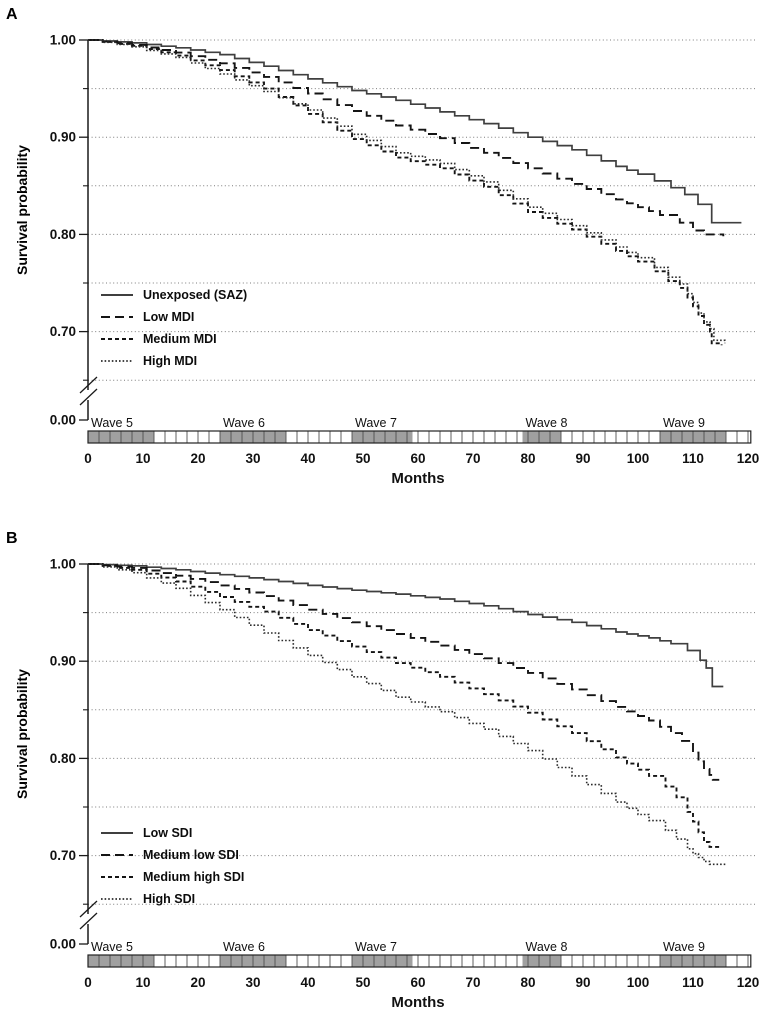 The image size is (767, 1019). What do you see at coordinates (12, 538) in the screenshot?
I see `panel-b-label: B` at bounding box center [12, 538].